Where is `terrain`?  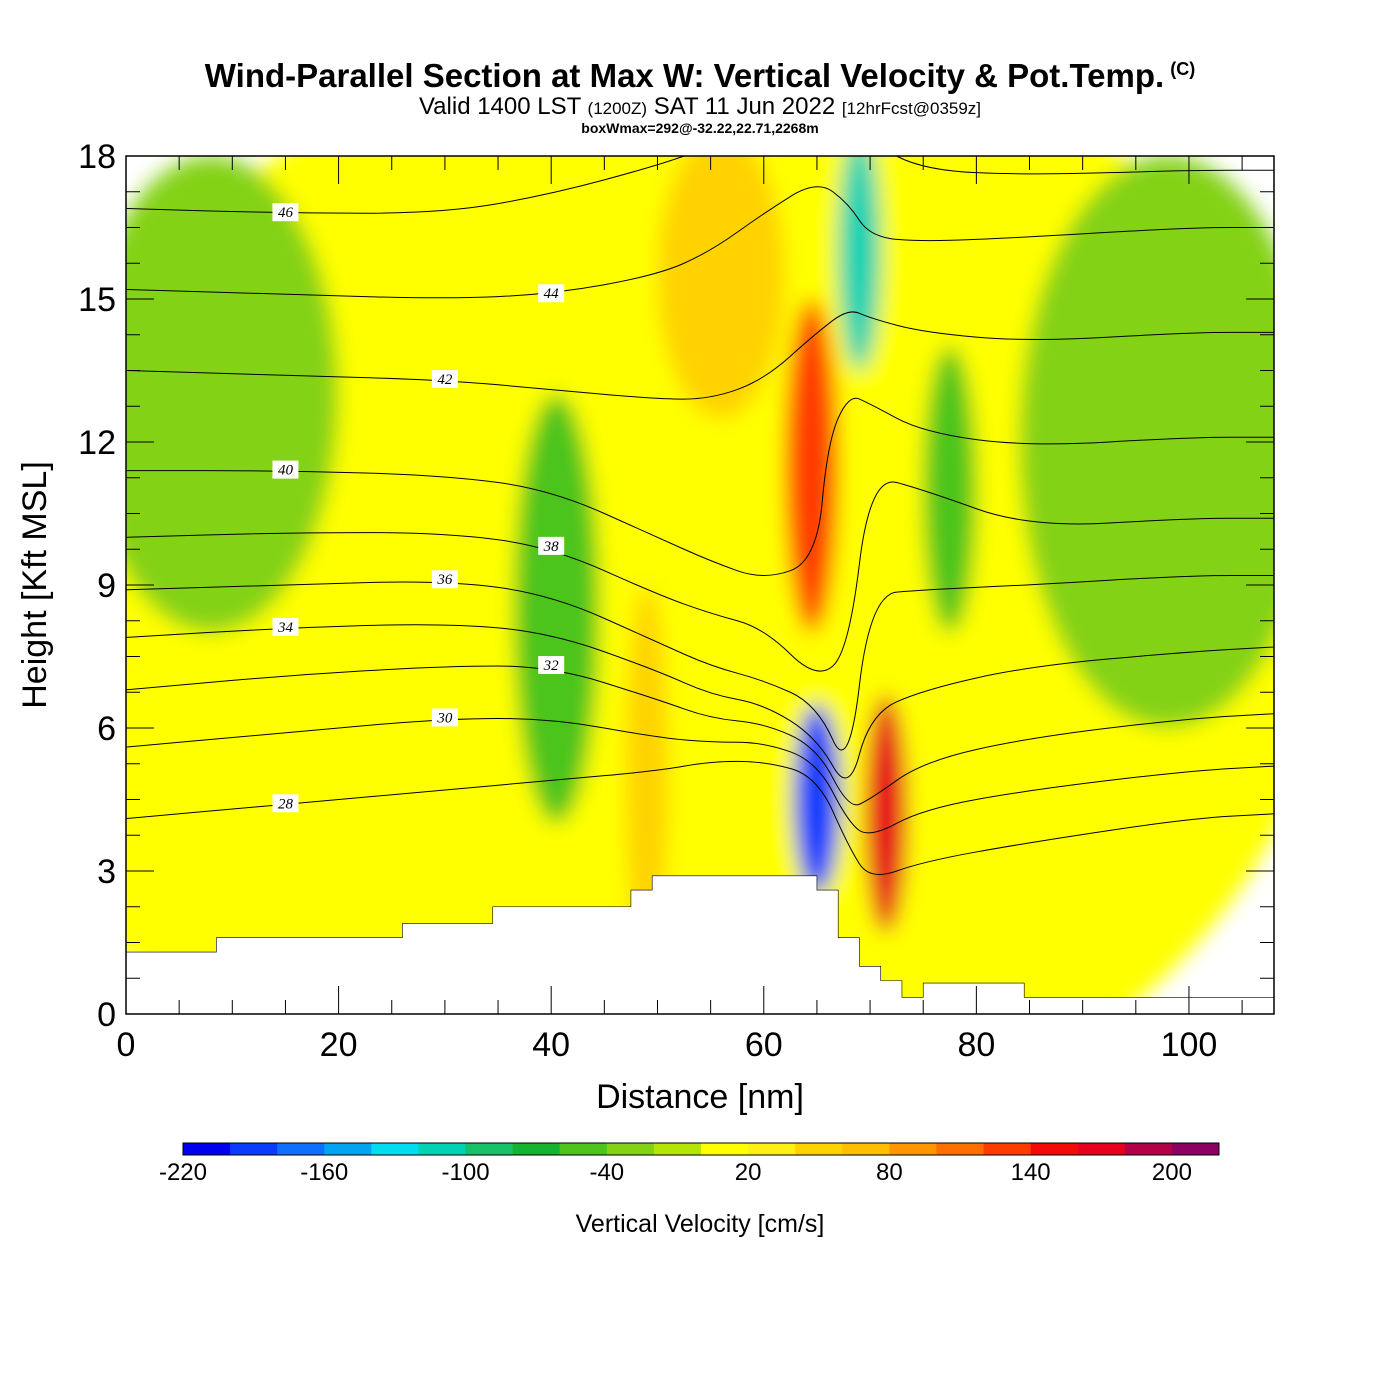
terrain is located at coordinates (700, 944).